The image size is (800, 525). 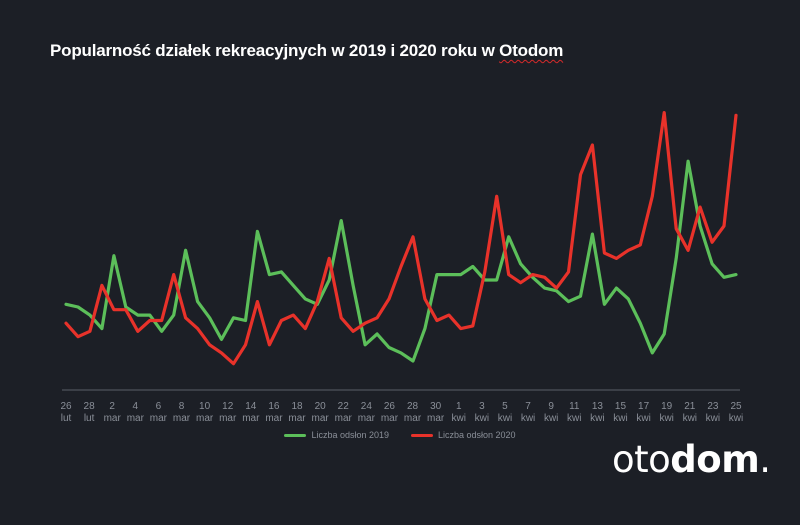 I want to click on x-tick-day: 30, so click(x=436, y=406).